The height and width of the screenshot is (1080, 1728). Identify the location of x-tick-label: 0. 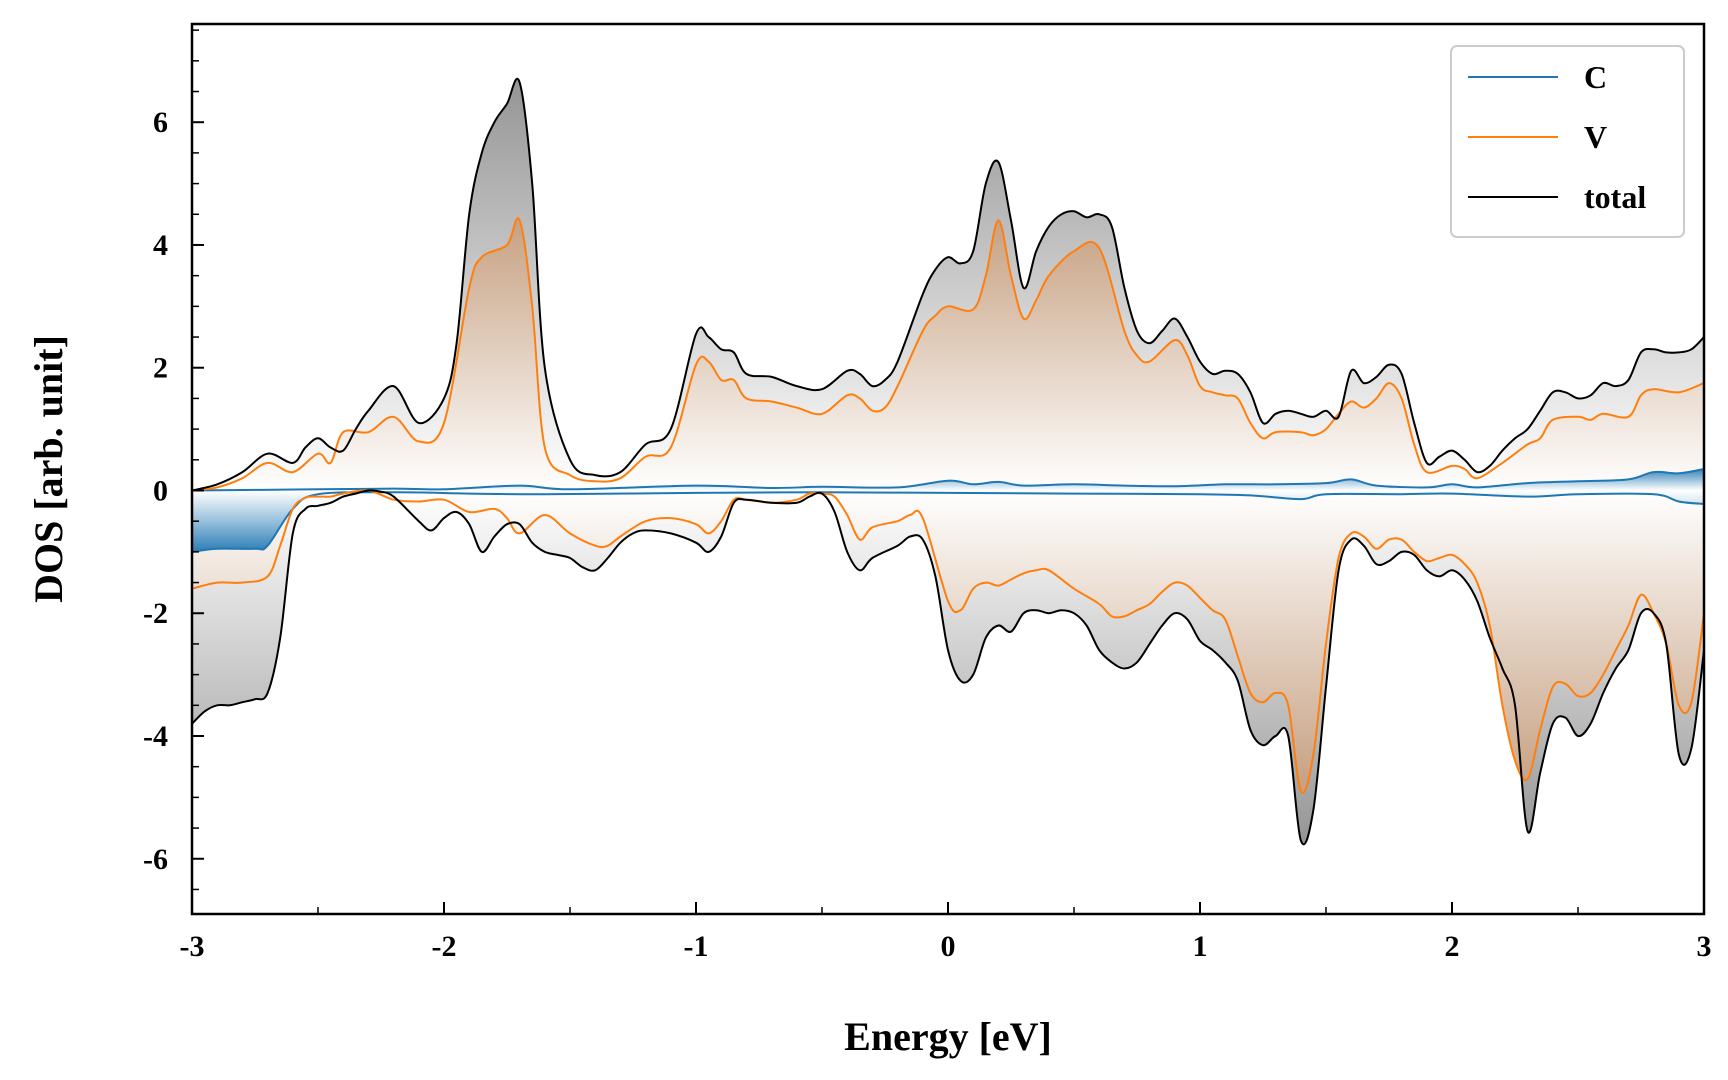
(948, 946).